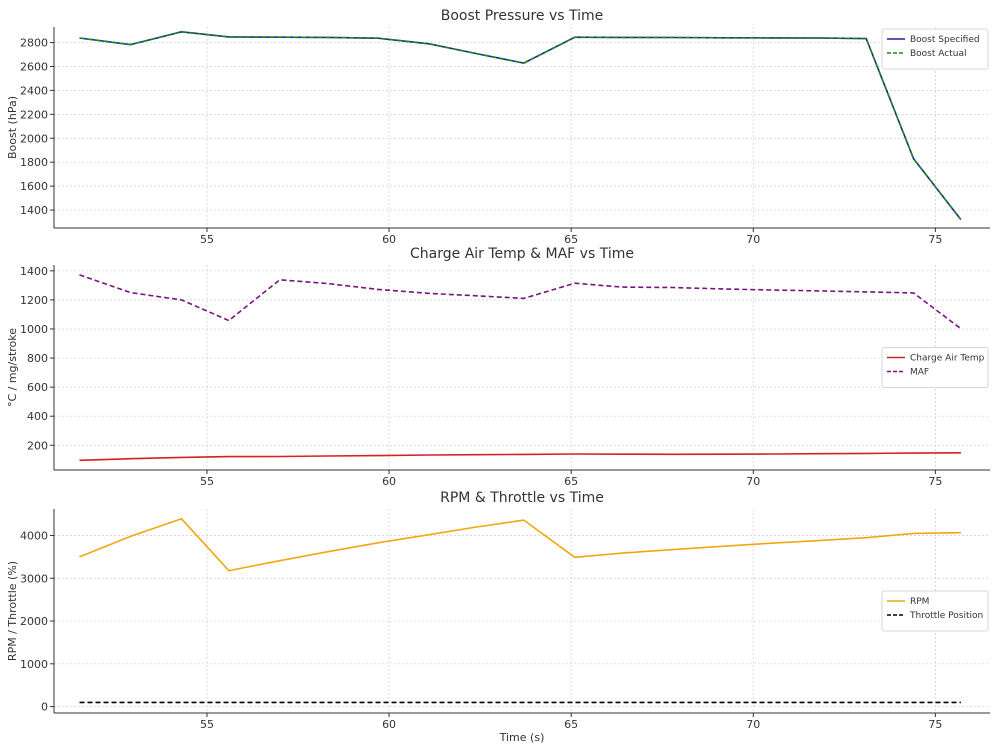  I want to click on legend: Boost Specified Boost Actual, so click(935, 49).